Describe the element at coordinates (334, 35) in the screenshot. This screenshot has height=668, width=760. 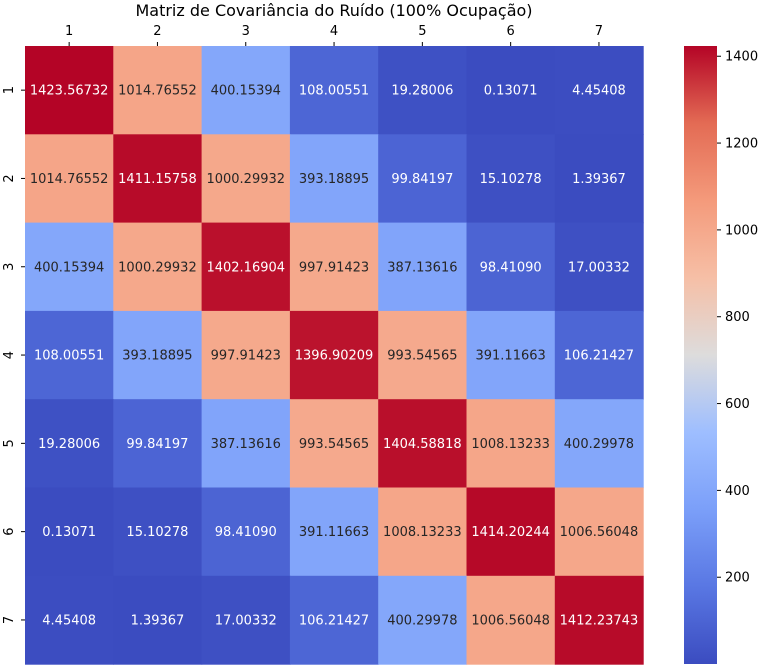
I see `x-axis-ticks: 1 2 3 4 5 6 7` at that location.